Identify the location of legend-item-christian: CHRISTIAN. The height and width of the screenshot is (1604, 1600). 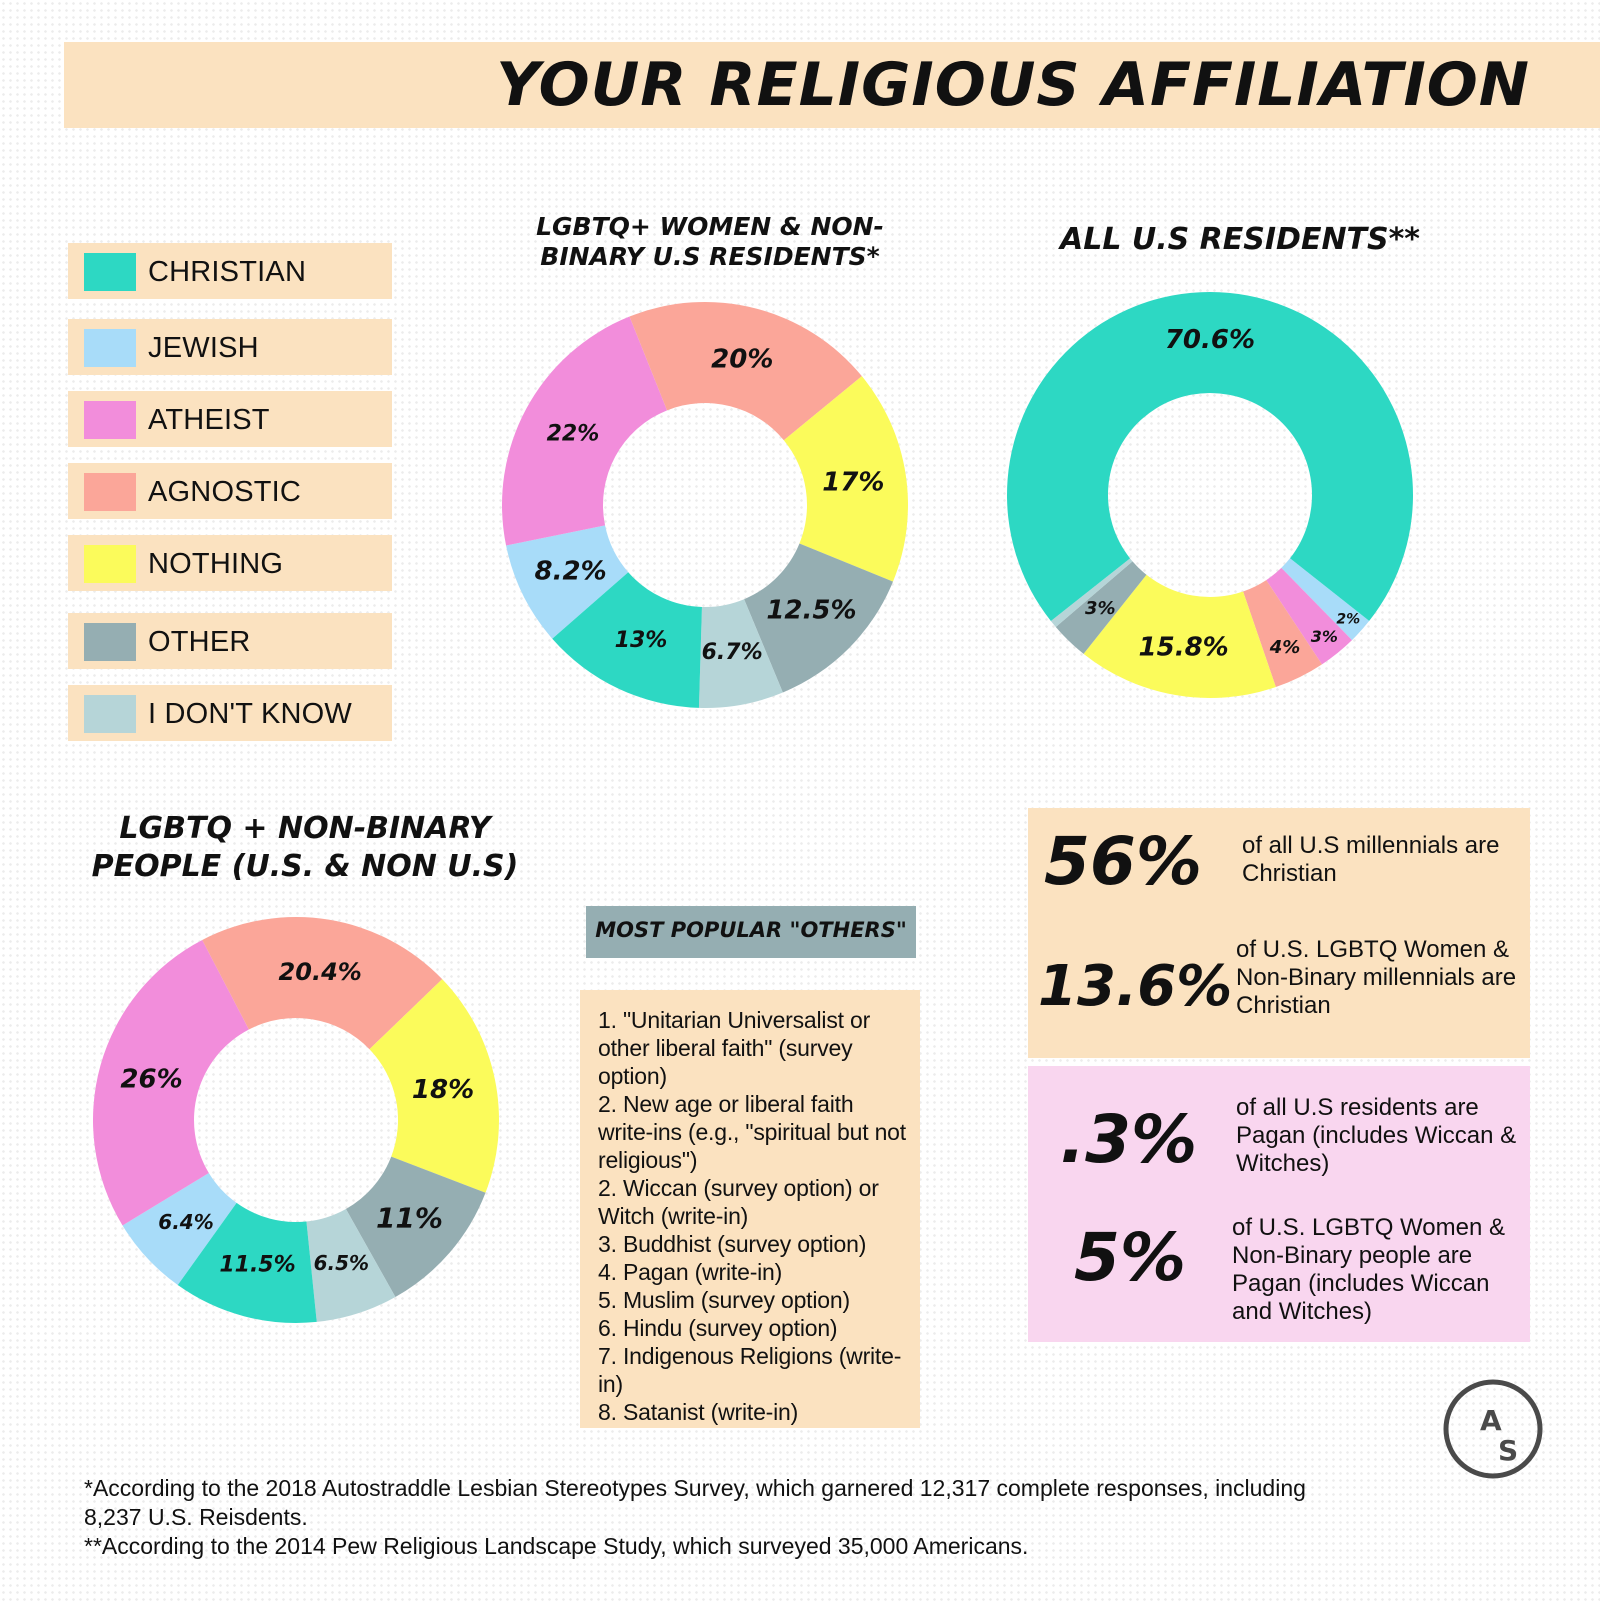
(230, 271).